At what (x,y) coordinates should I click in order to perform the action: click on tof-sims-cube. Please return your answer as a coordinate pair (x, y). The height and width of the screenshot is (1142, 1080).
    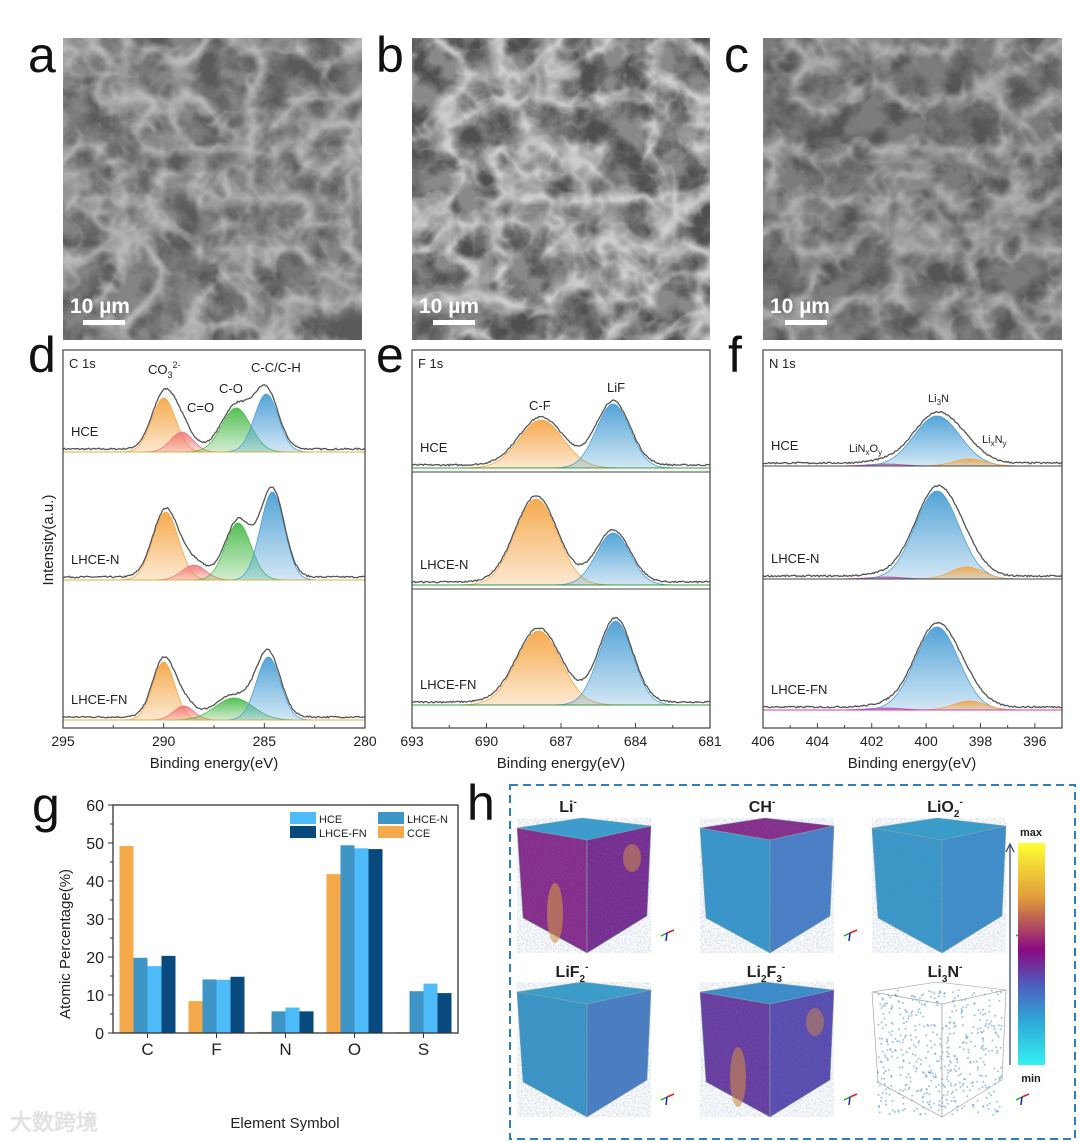
    Looking at the image, I should click on (950, 1049).